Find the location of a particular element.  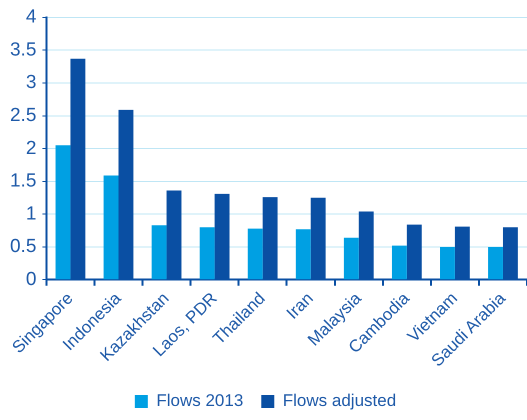

y-tick-label: 1 is located at coordinates (31, 213).